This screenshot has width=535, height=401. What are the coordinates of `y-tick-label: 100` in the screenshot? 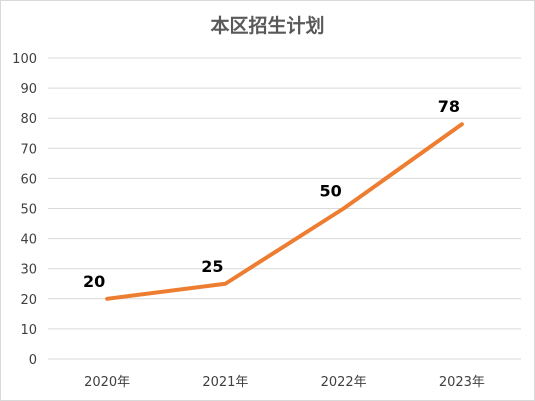 It's located at (24, 59).